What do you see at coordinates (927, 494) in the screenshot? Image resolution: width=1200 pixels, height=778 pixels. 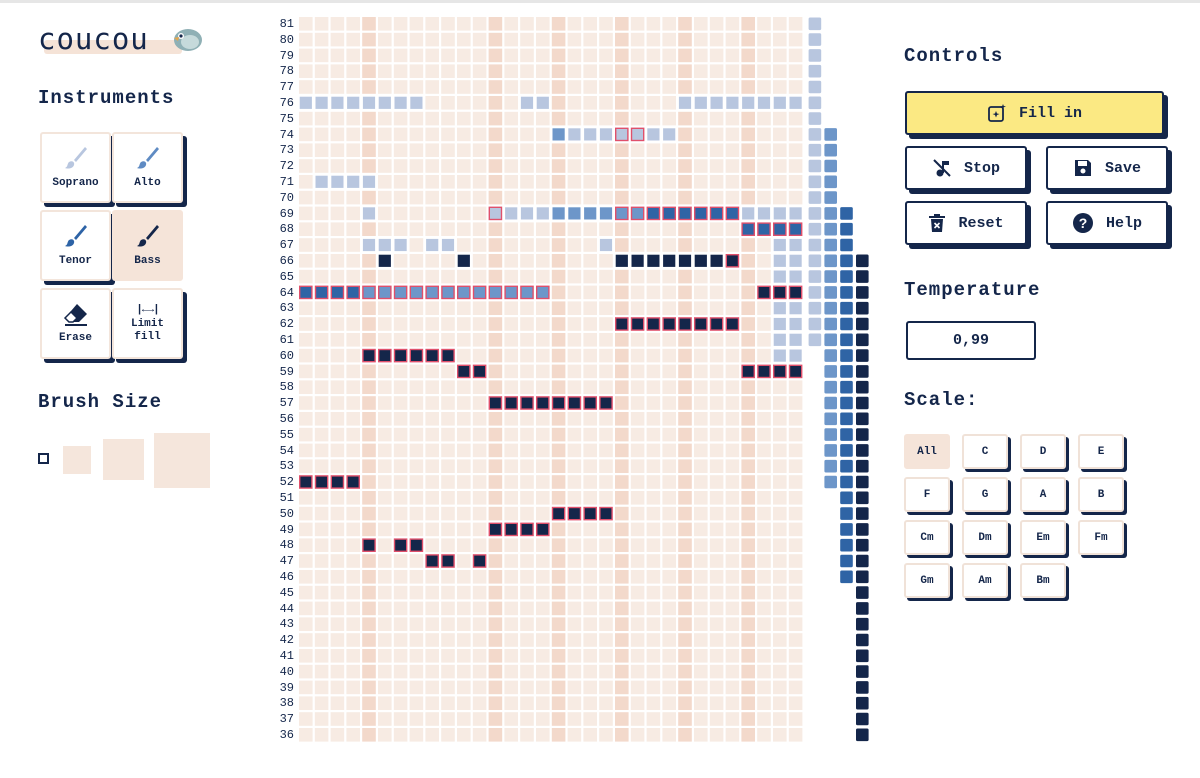 I see `scale-button-f: F` at bounding box center [927, 494].